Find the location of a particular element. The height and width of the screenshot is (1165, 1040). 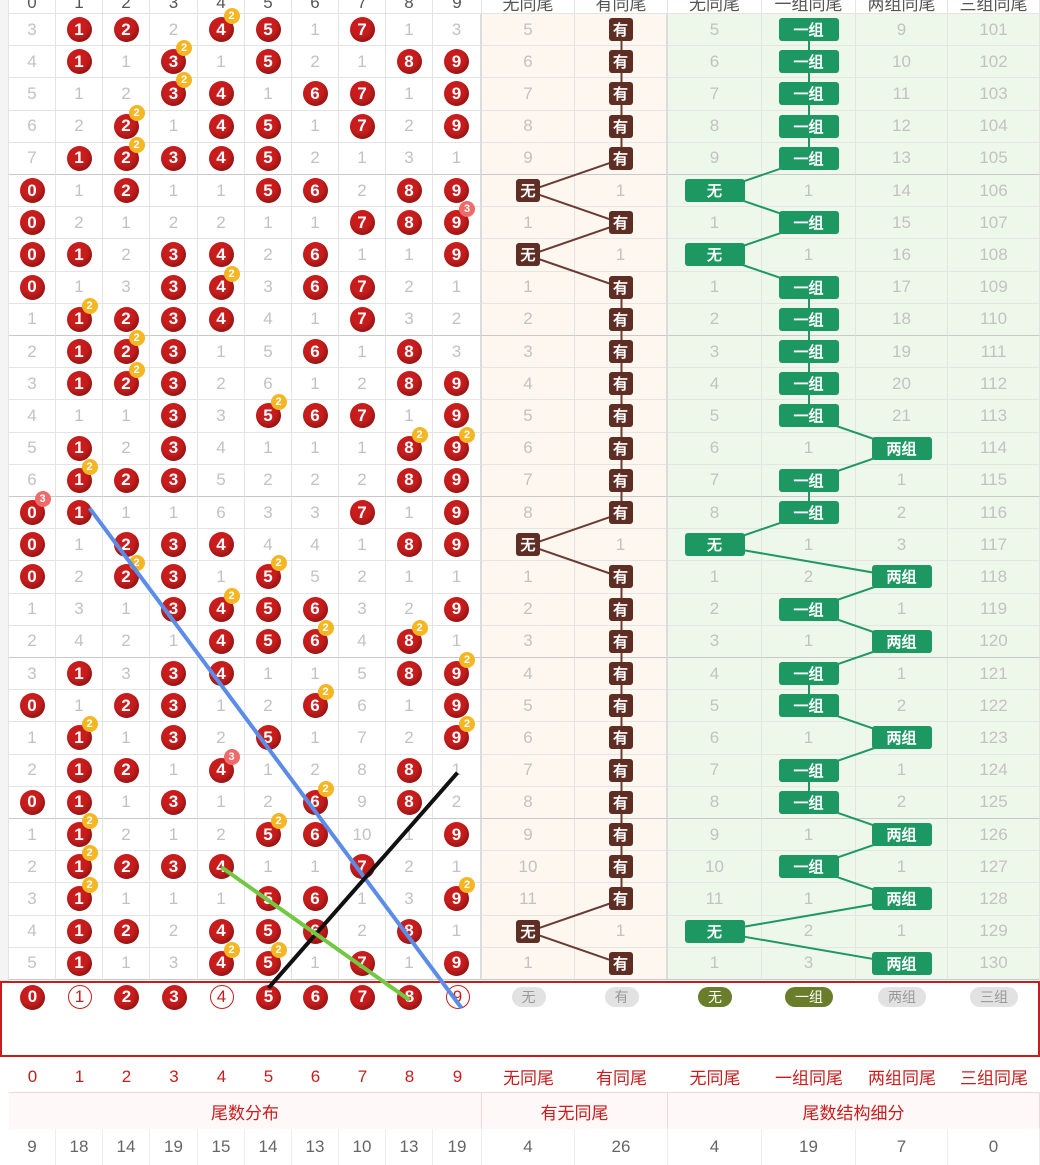

mark-pill: 三组 is located at coordinates (994, 997).